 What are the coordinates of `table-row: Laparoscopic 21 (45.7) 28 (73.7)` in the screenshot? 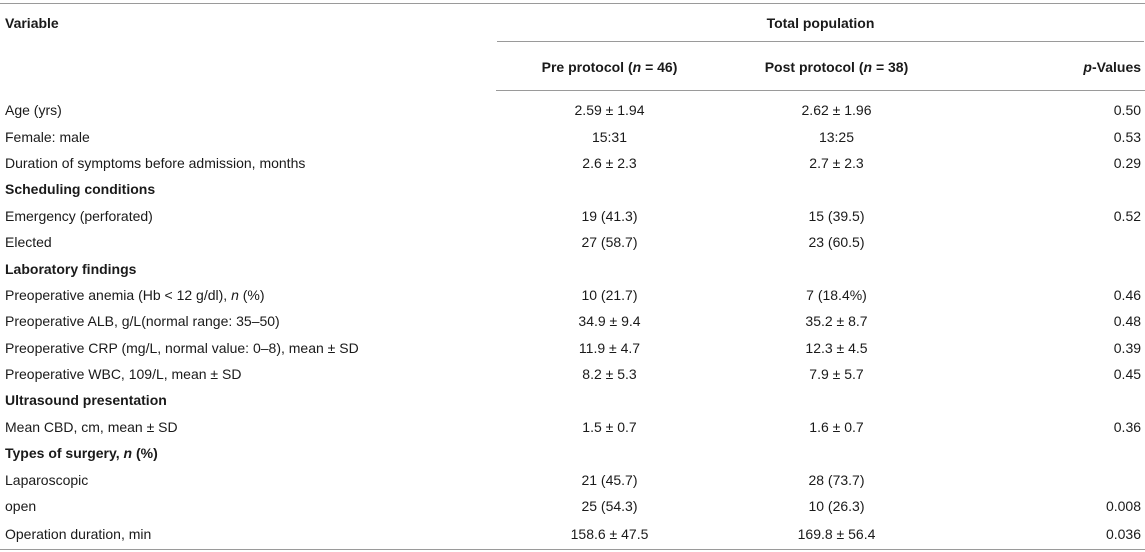 It's located at (572, 479).